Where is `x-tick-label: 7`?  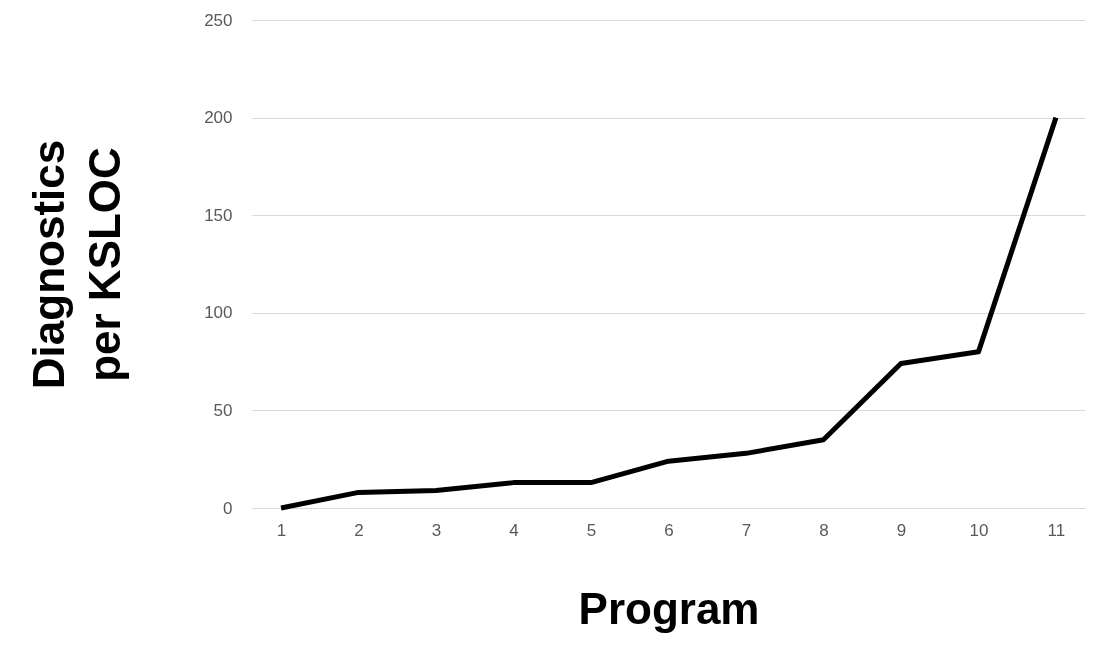 x-tick-label: 7 is located at coordinates (746, 530).